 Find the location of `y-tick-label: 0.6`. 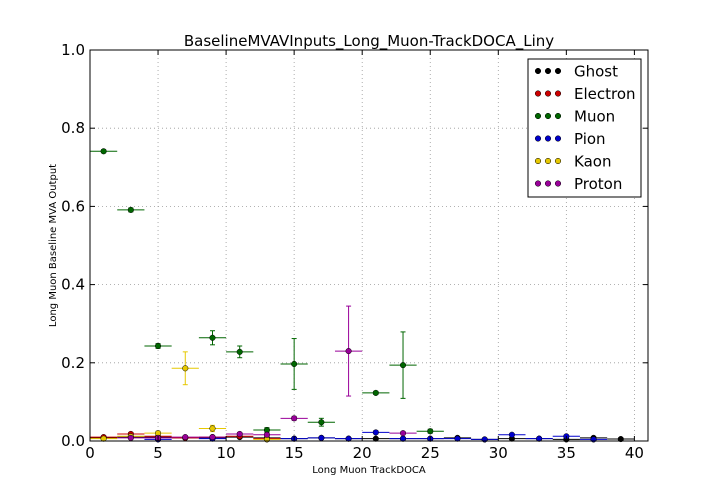

y-tick-label: 0.6 is located at coordinates (73, 206).